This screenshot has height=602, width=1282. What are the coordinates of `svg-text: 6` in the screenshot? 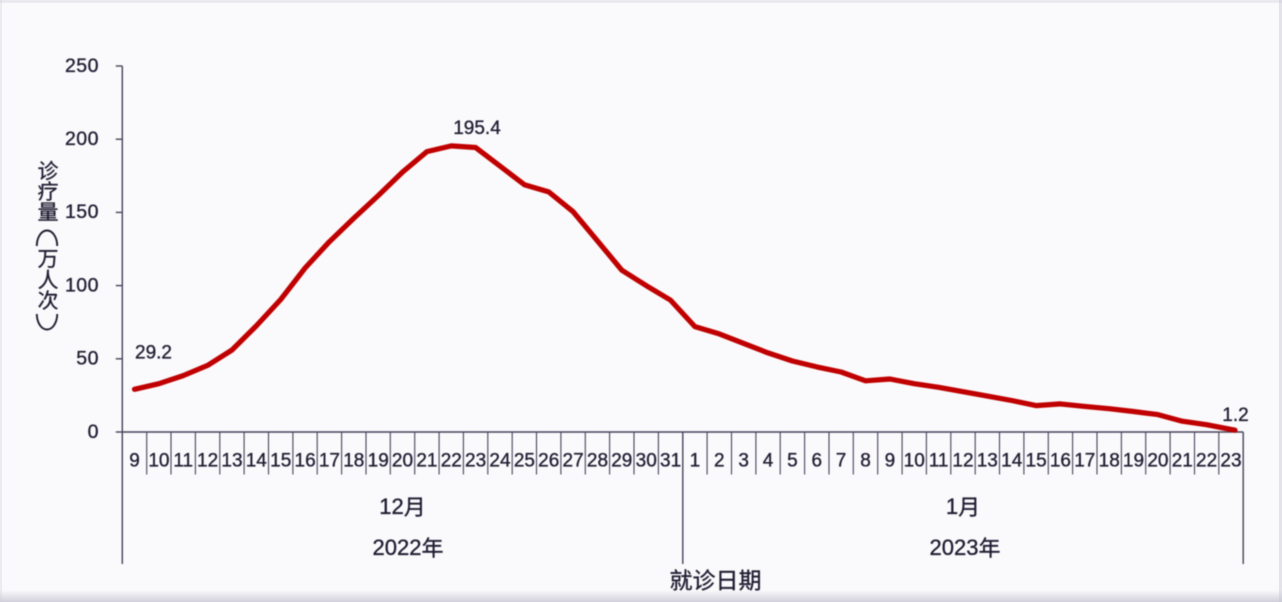 It's located at (817, 461).